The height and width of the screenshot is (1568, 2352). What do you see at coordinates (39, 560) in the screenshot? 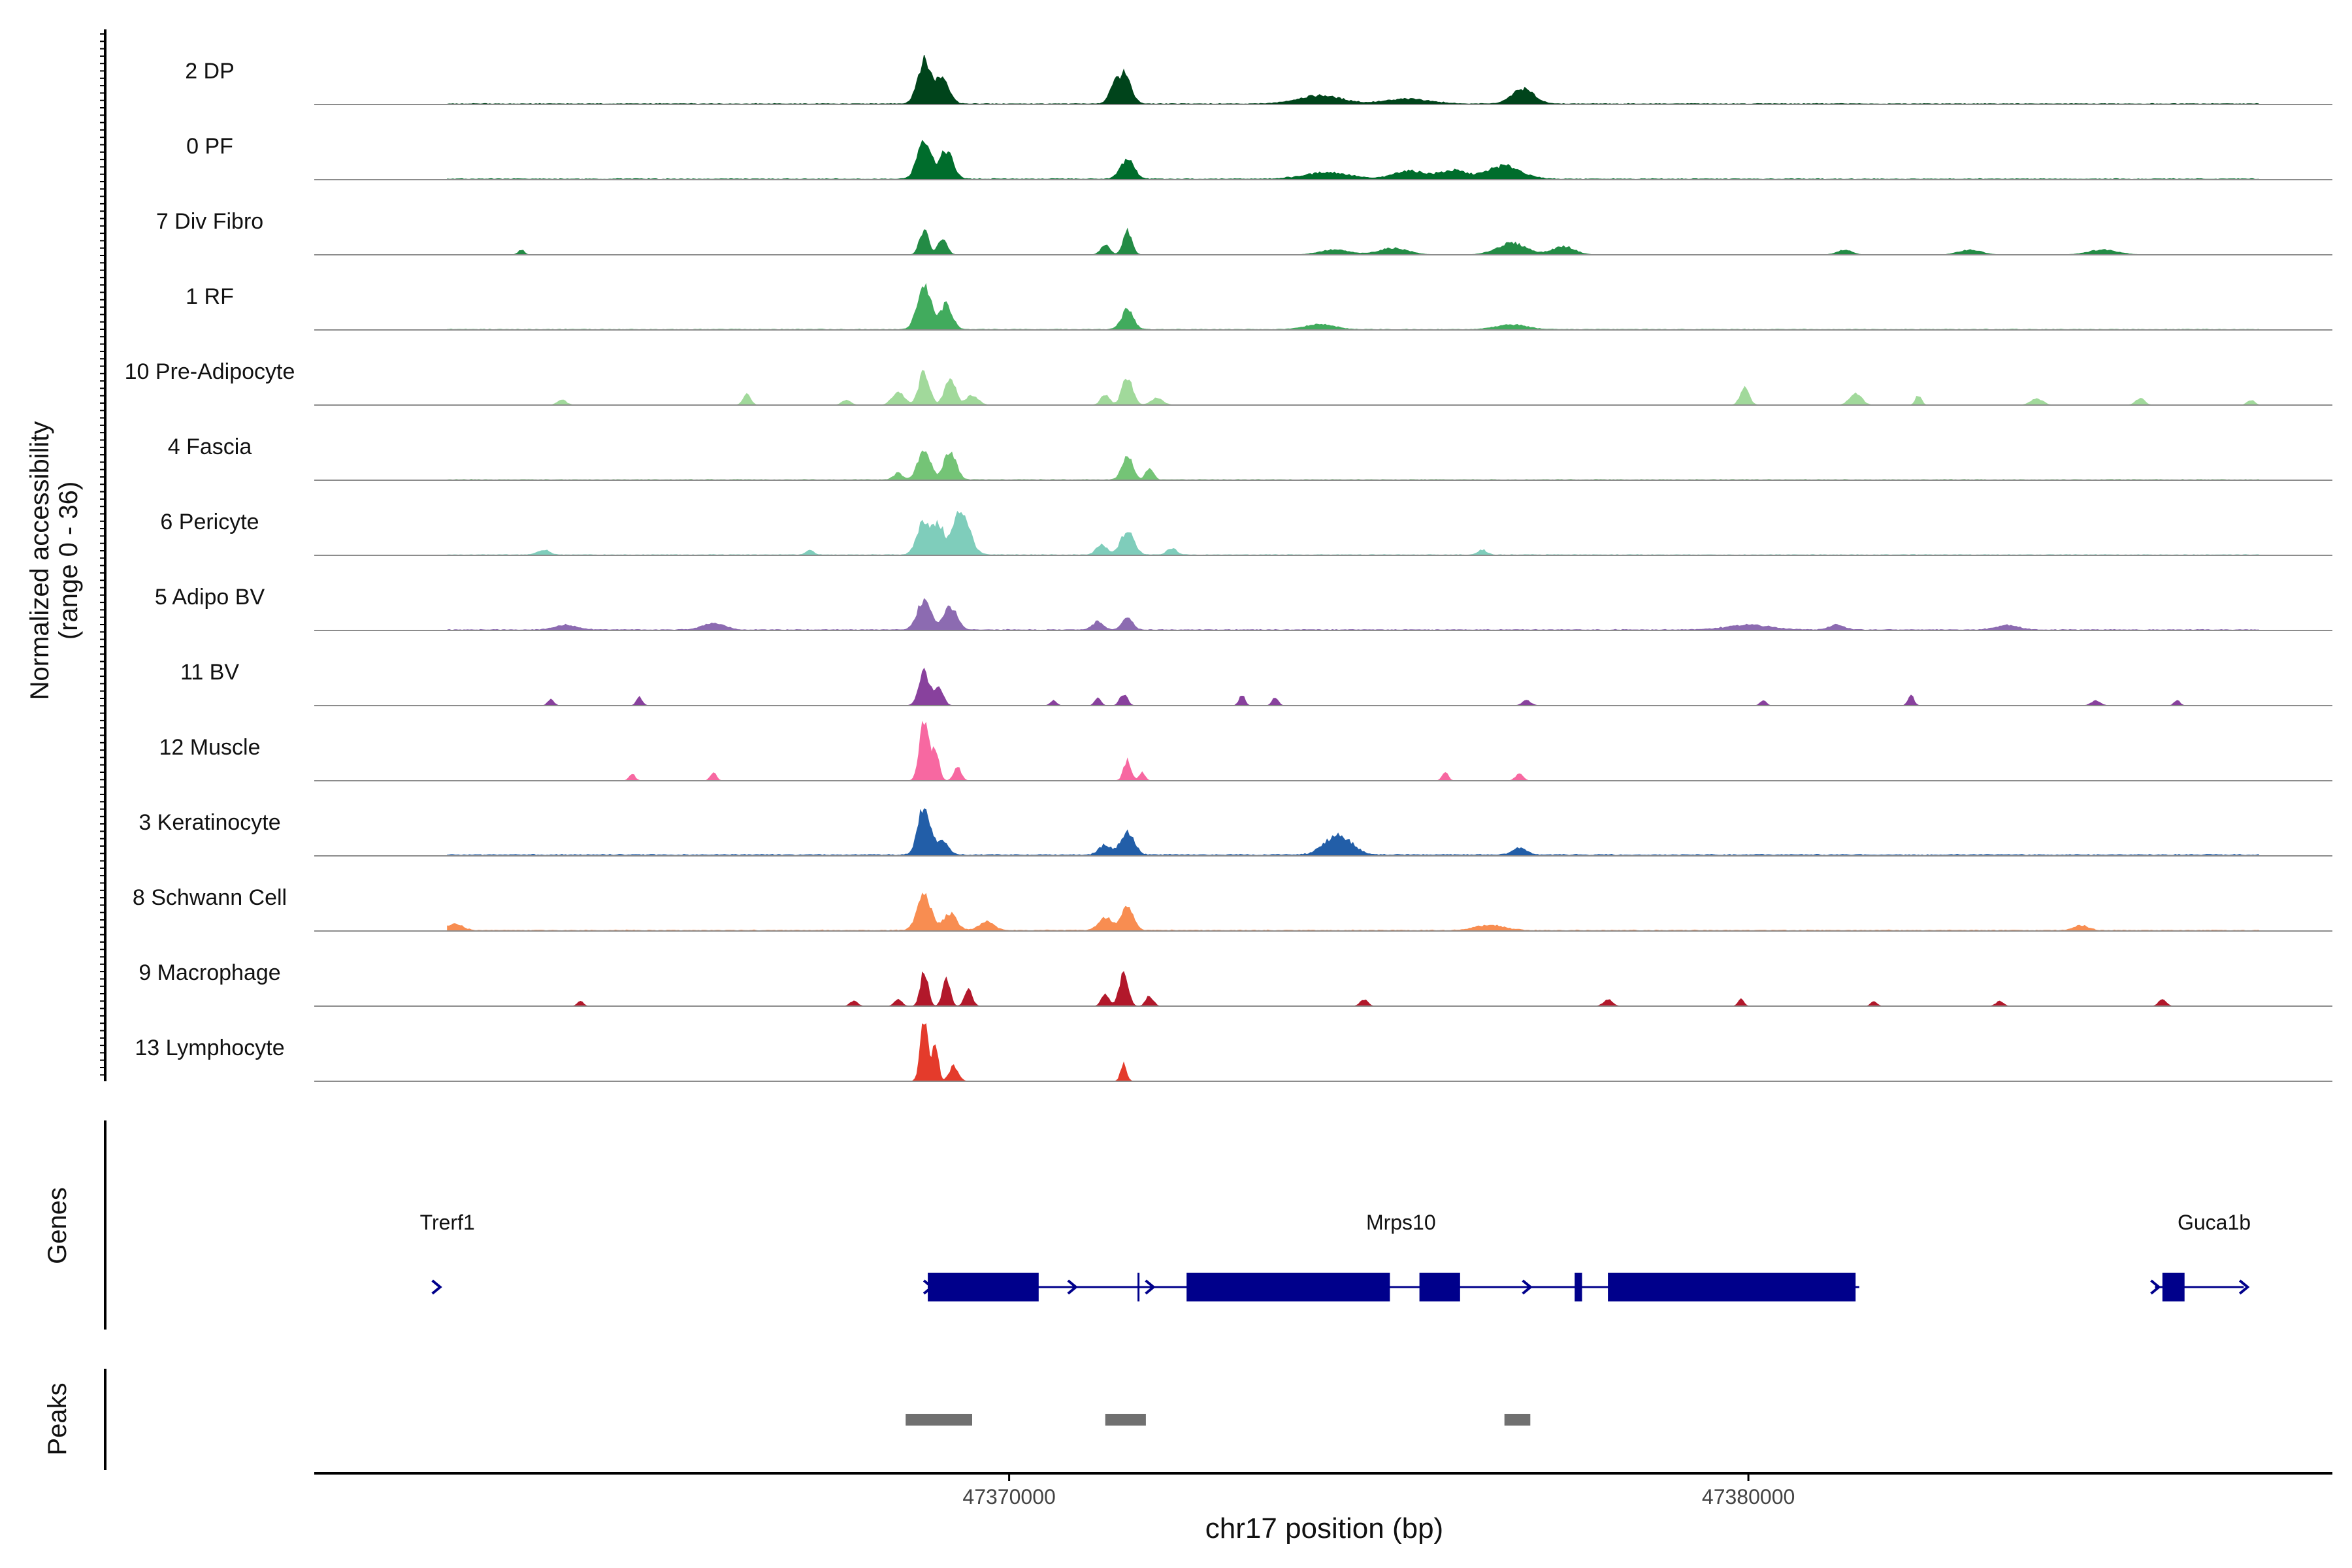
I see `y-axis-label-line1: Normalized accessibility` at bounding box center [39, 560].